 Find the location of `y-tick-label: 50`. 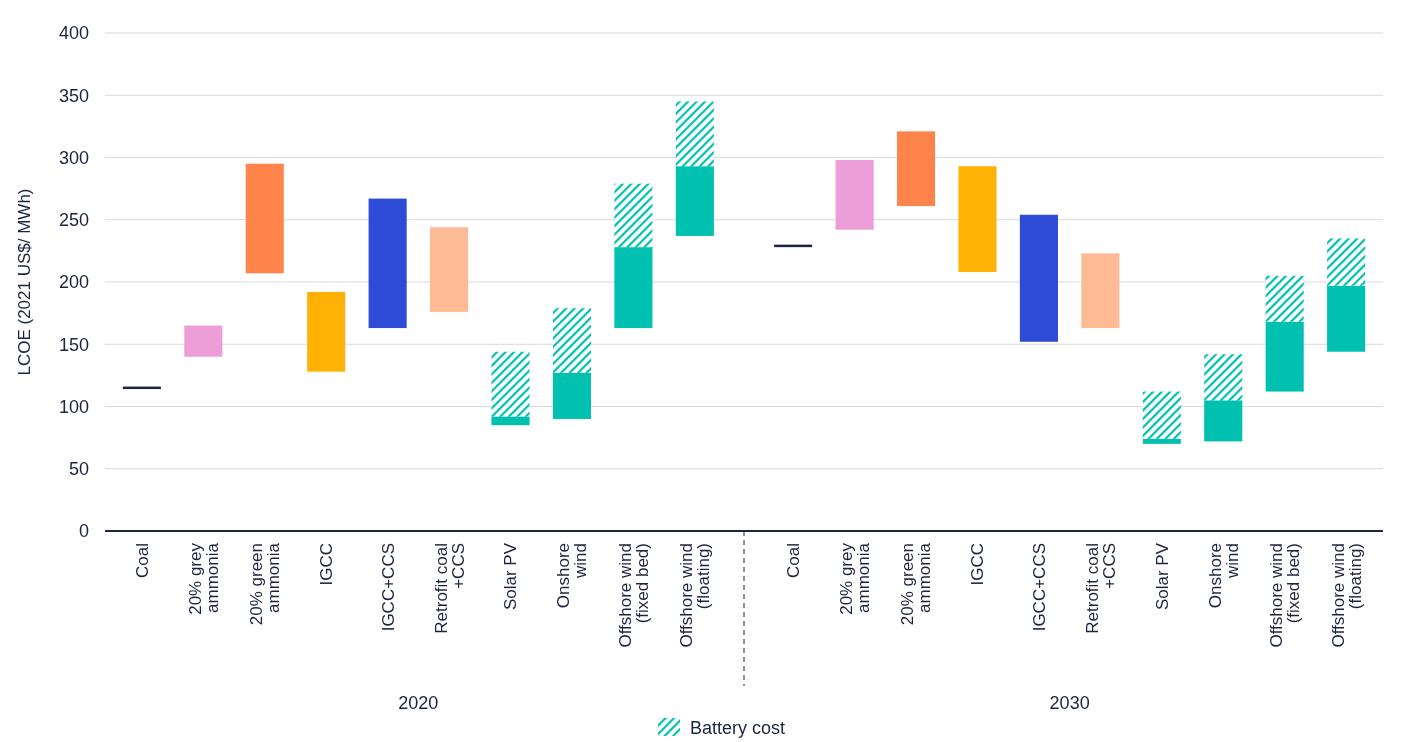

y-tick-label: 50 is located at coordinates (78, 469).